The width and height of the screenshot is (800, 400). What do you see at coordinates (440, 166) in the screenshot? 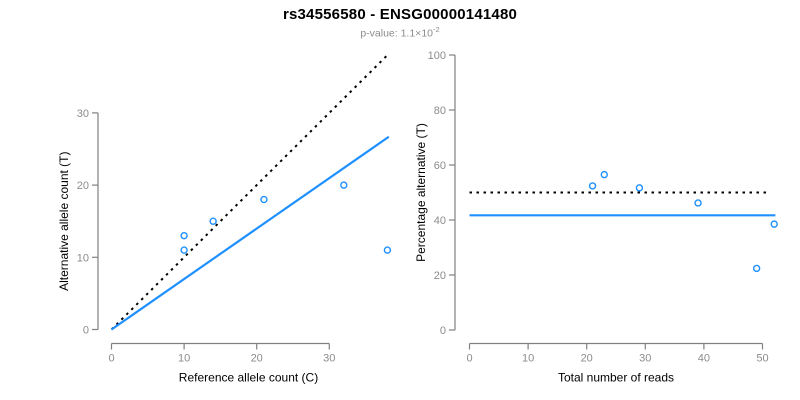
I see `y-tick-label: 60` at bounding box center [440, 166].